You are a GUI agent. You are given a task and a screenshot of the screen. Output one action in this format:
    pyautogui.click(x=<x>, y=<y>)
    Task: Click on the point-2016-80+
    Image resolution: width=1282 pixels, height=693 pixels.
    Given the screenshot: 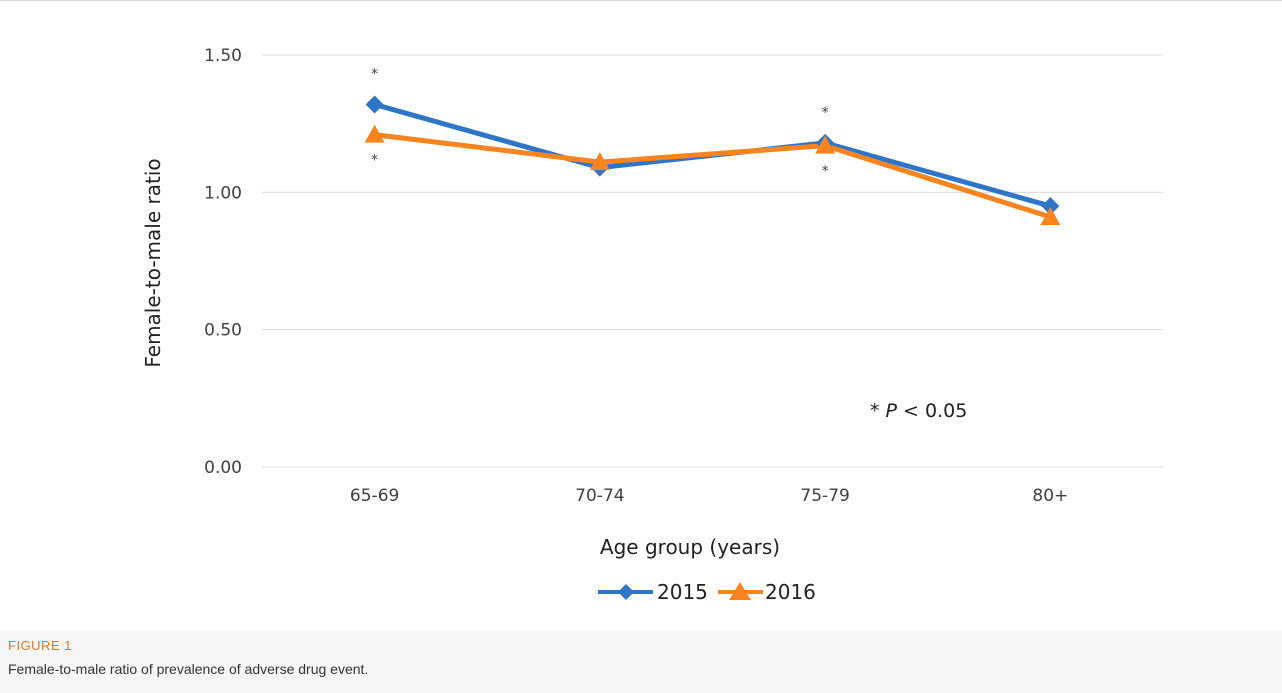 What is the action you would take?
    pyautogui.click(x=1050, y=216)
    